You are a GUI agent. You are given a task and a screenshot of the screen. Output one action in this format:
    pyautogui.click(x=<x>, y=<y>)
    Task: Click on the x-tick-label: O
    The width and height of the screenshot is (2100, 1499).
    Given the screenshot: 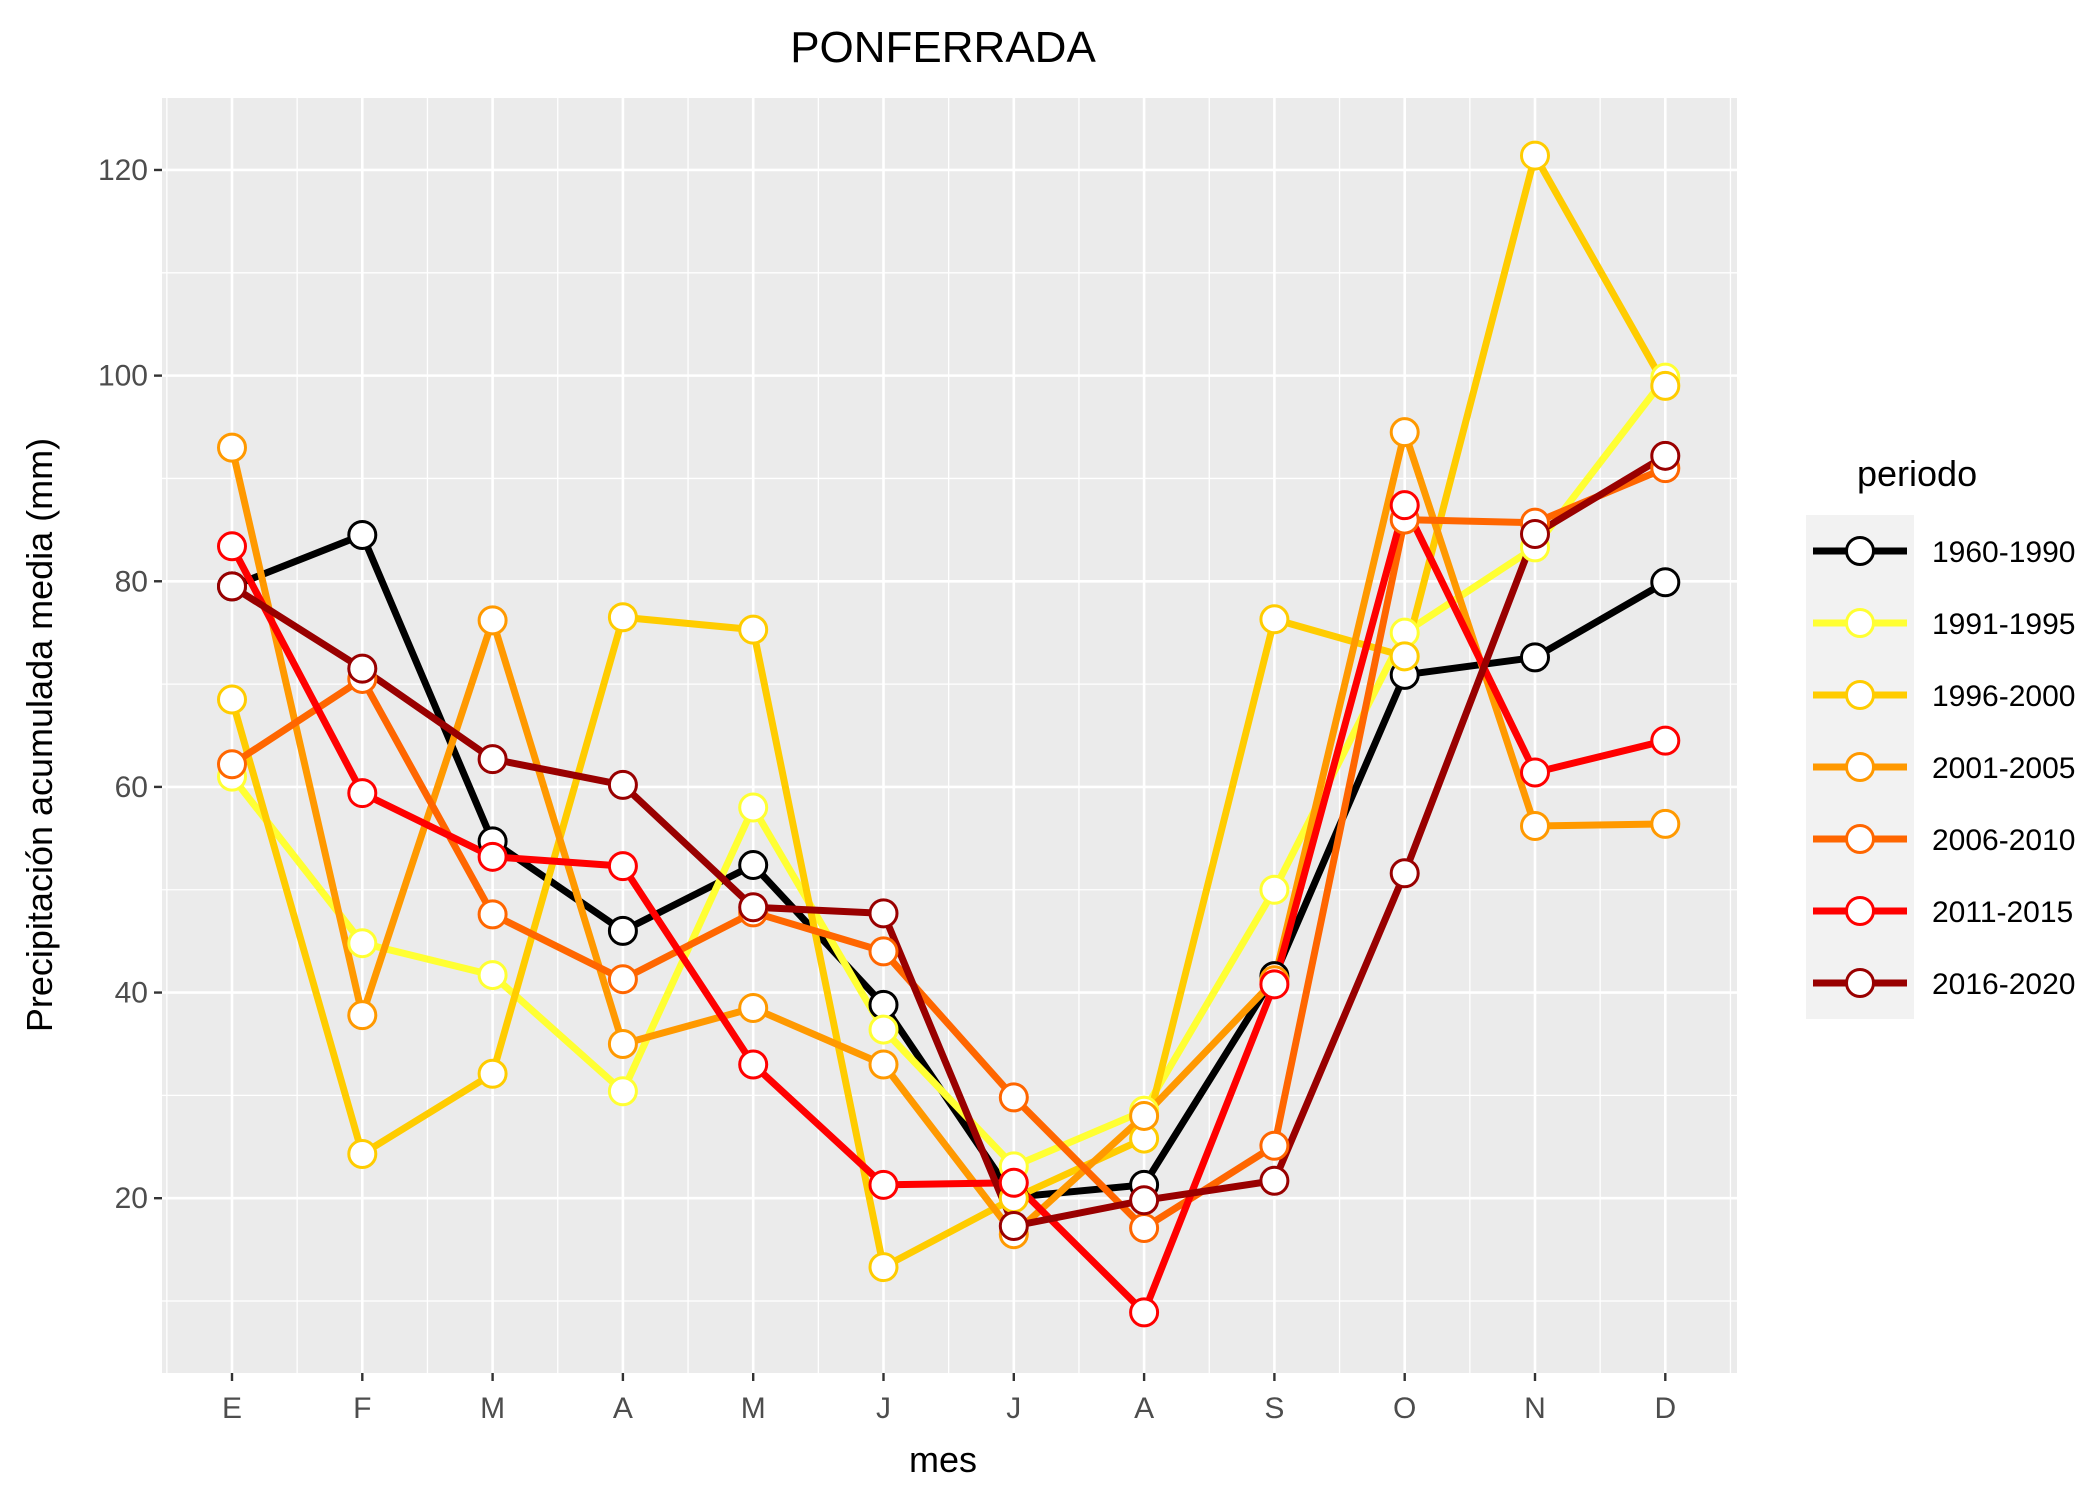 What is the action you would take?
    pyautogui.click(x=1404, y=1408)
    